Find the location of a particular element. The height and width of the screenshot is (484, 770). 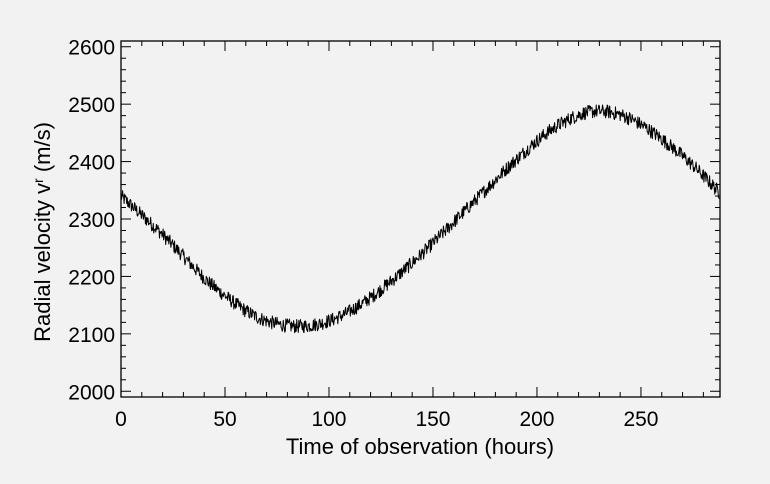

x-tick-label: 0 is located at coordinates (121, 419).